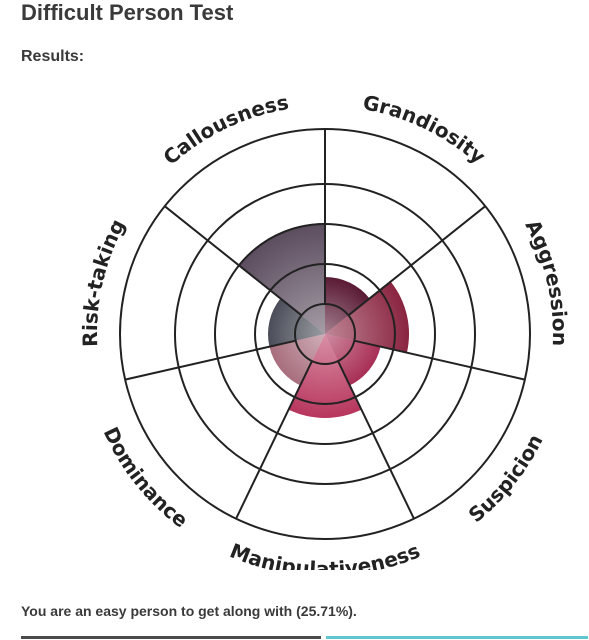 Image resolution: width=589 pixels, height=640 pixels. I want to click on label-suspicion: Suspicion, so click(506, 478).